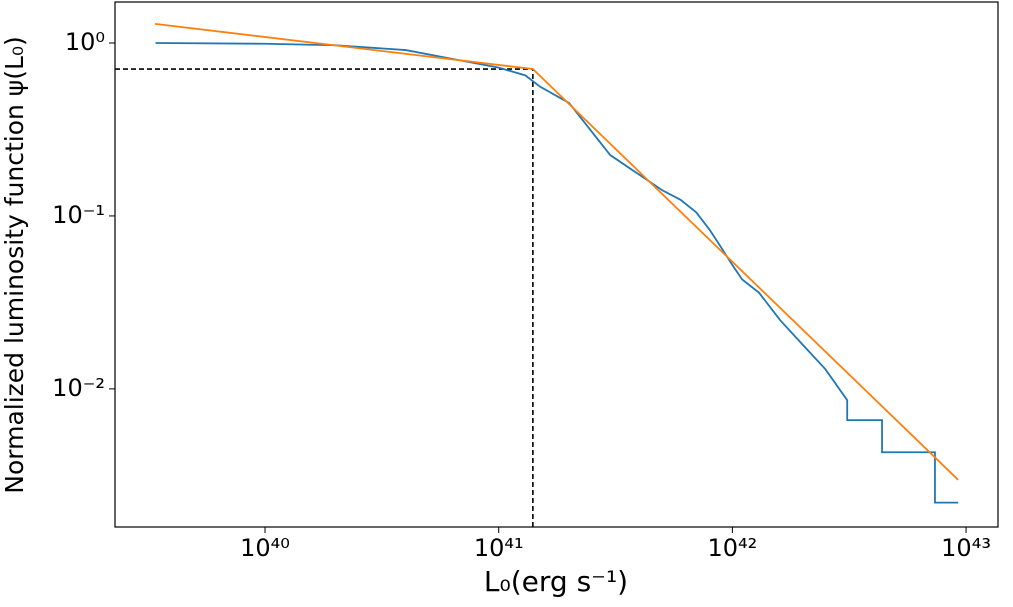  Describe the element at coordinates (78, 215) in the screenshot. I see `y-tick-label: 10⁻¹` at that location.